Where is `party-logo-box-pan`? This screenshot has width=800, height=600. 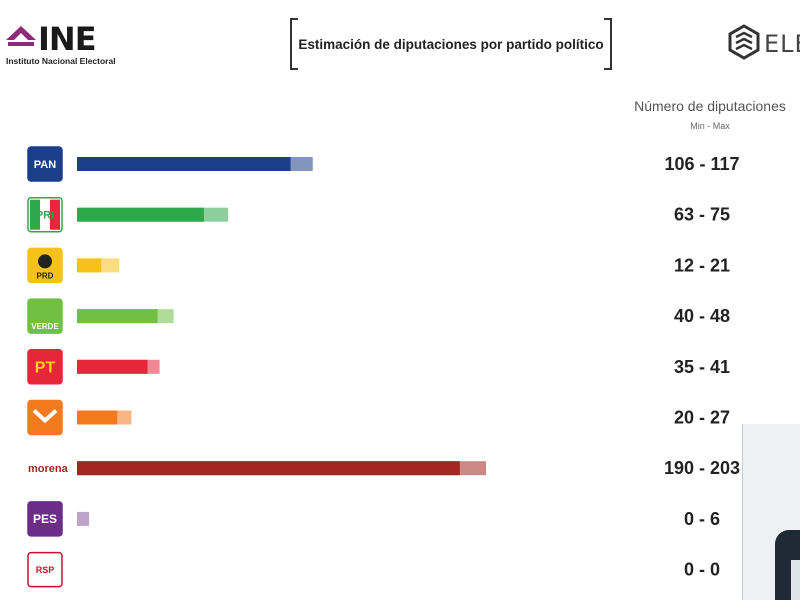
party-logo-box-pan is located at coordinates (45, 164).